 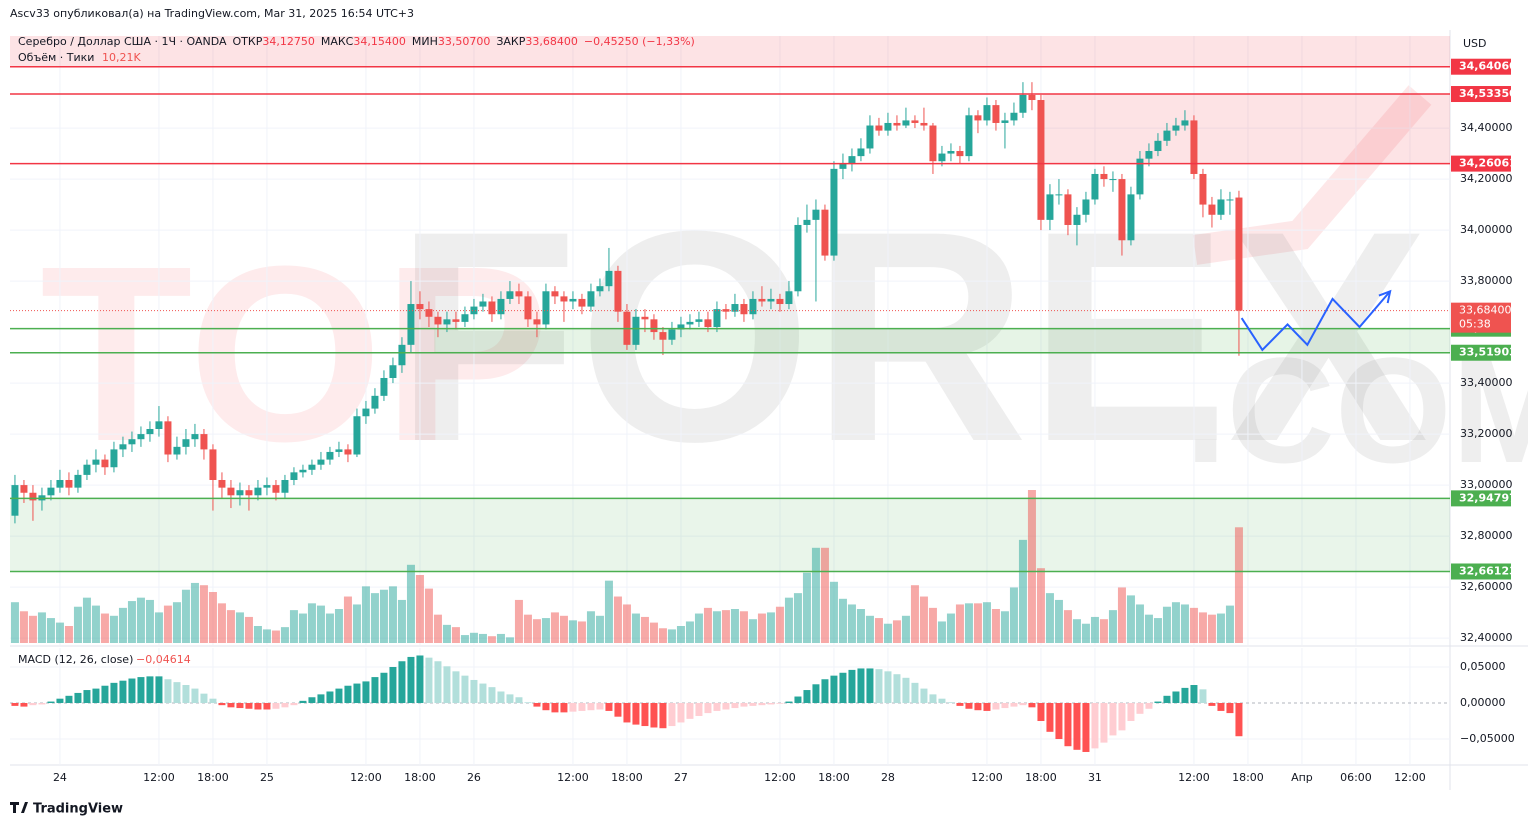 I want to click on macd-tick-label: 0,00000, so click(x=1483, y=702).